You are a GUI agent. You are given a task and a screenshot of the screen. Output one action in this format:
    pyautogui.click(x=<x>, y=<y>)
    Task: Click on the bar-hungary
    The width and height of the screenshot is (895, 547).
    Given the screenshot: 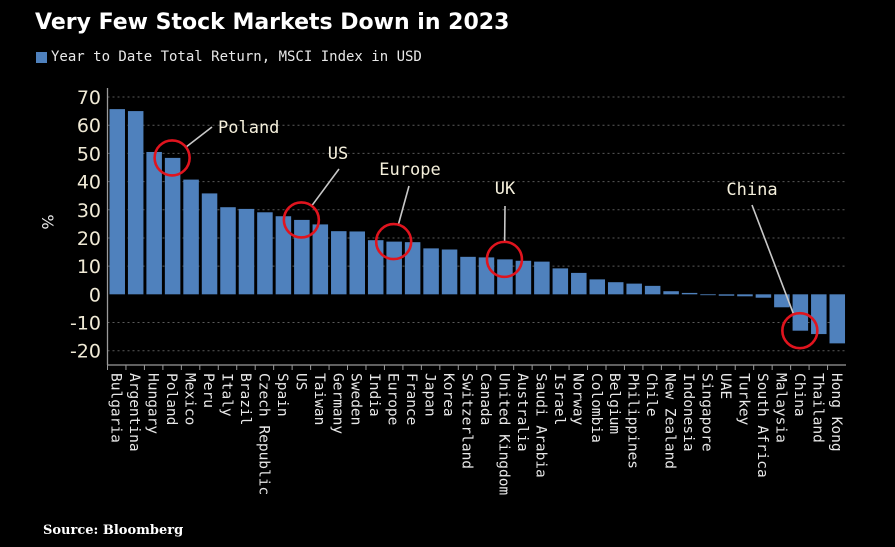 What is the action you would take?
    pyautogui.click(x=154, y=223)
    